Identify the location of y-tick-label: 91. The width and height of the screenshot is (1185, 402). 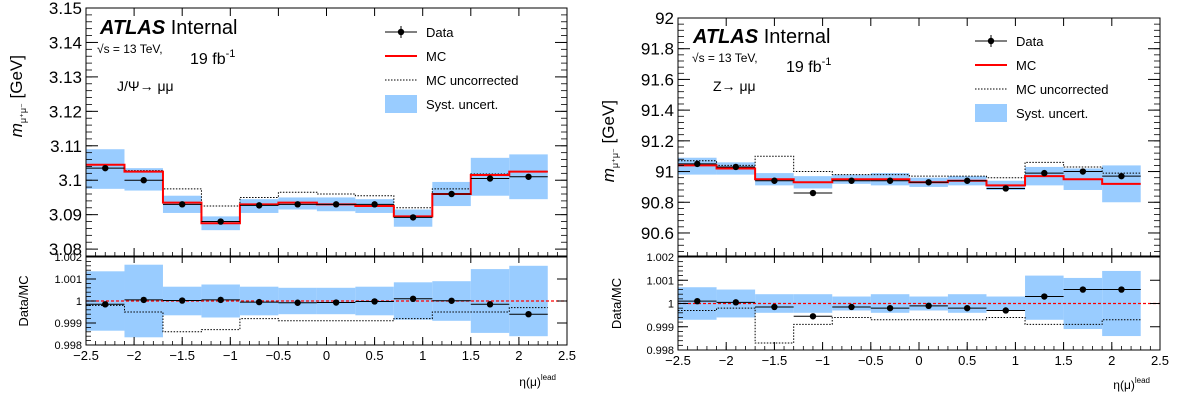
(664, 172).